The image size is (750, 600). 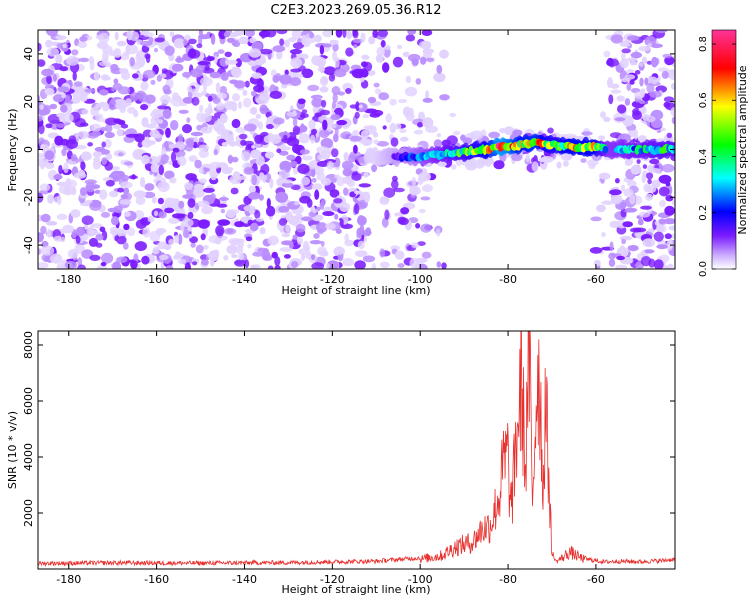 I want to click on y-tick-label: 20, so click(x=28, y=102).